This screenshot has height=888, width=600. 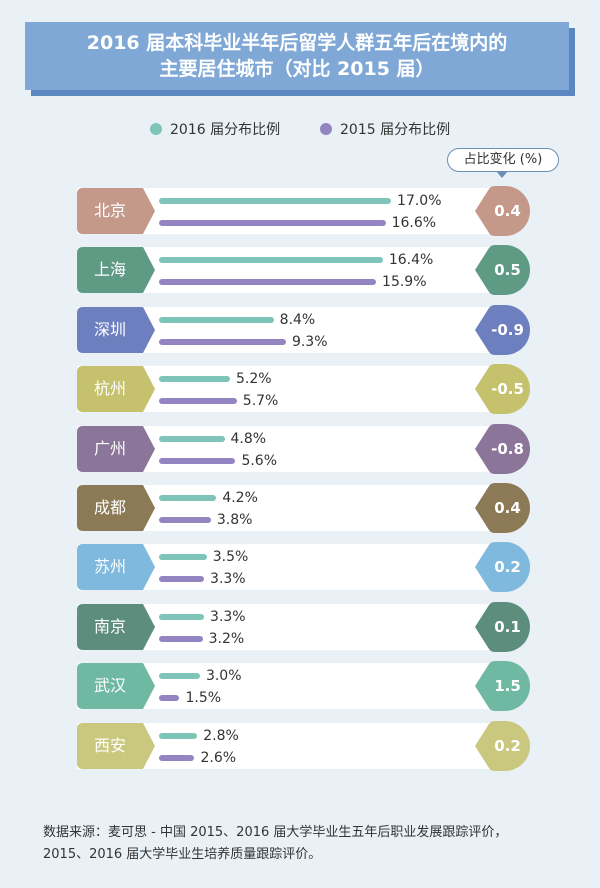 What do you see at coordinates (225, 130) in the screenshot?
I see `legend-label-2016: 2016 届分布比例` at bounding box center [225, 130].